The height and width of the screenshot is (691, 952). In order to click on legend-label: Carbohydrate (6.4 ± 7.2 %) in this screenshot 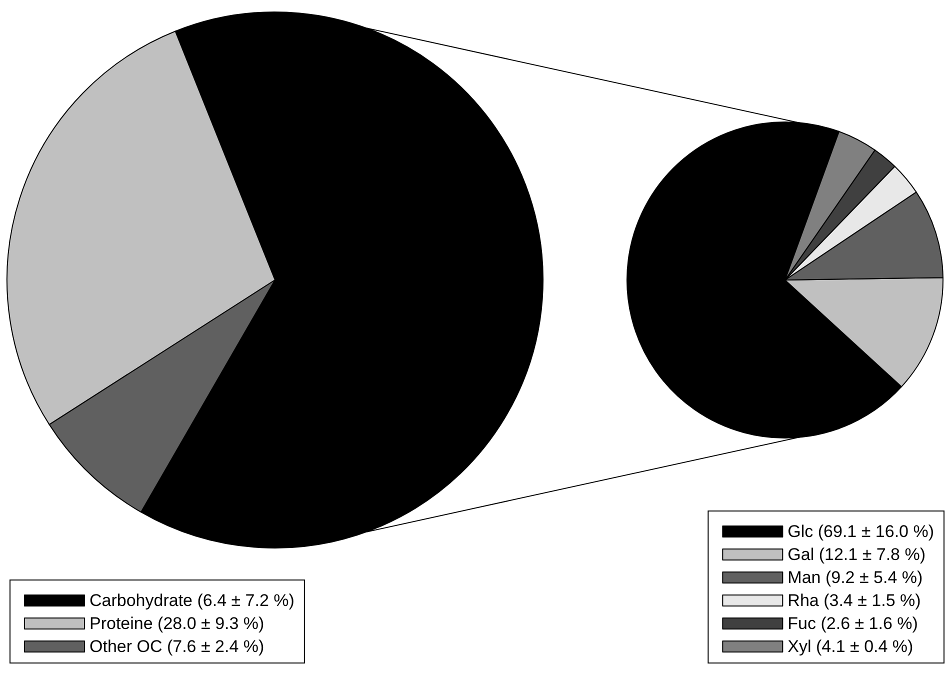, I will do `click(192, 600)`.